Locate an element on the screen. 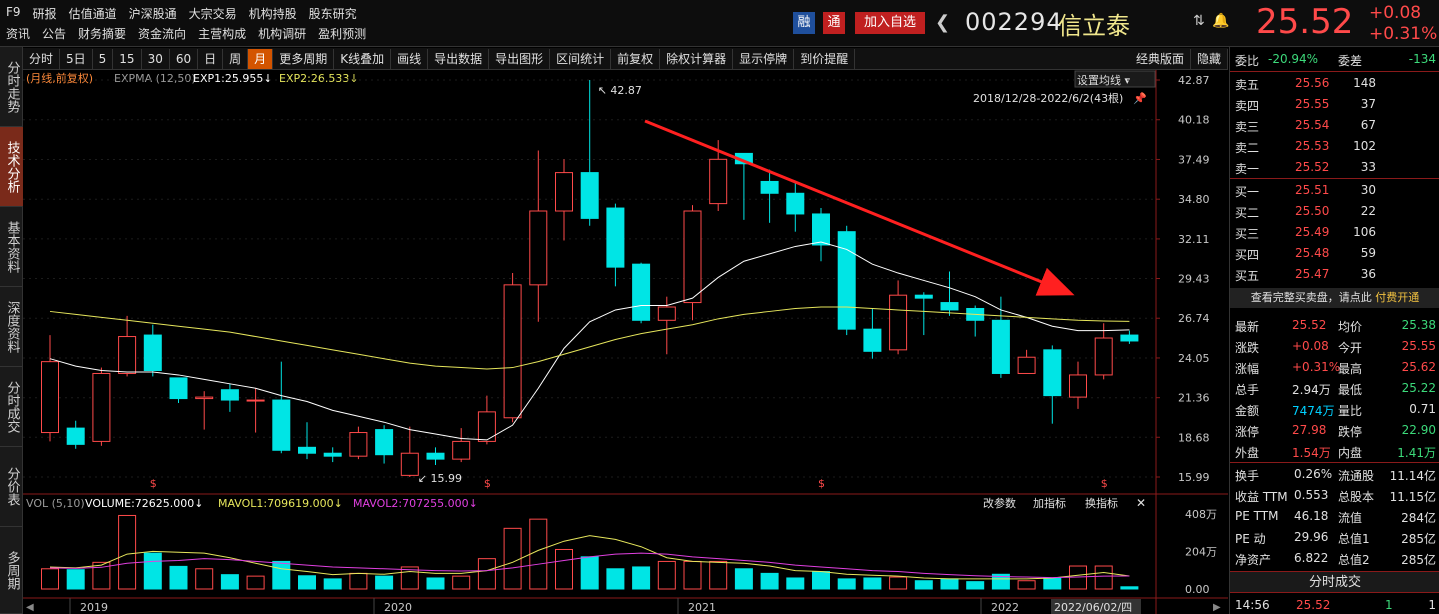 The image size is (1439, 614). menu-item: 股东研究 is located at coordinates (332, 14).